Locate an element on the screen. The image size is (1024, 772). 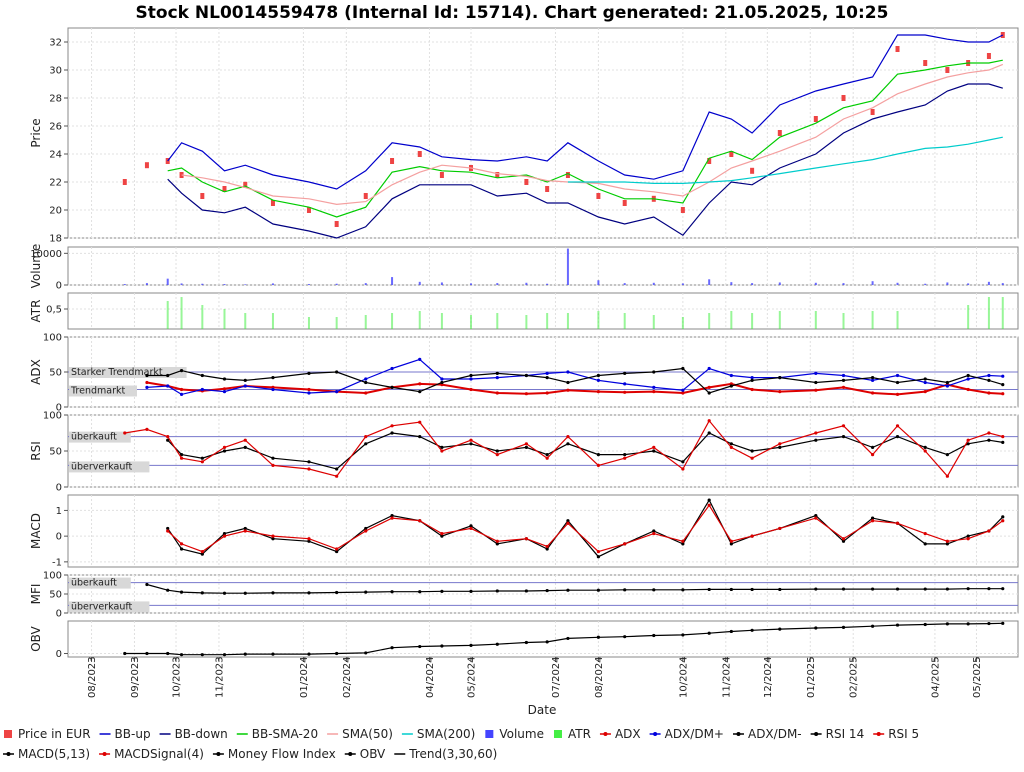
annotation-label: überverkauft is located at coordinates (102, 606).